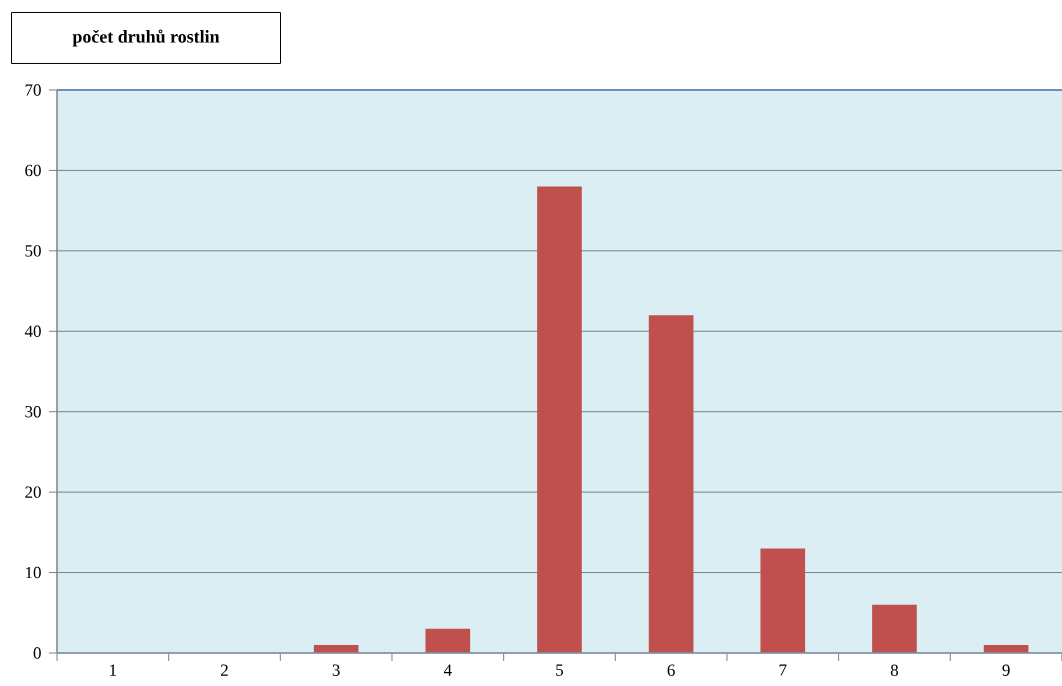  Describe the element at coordinates (33, 170) in the screenshot. I see `y-tick-label: 60` at that location.